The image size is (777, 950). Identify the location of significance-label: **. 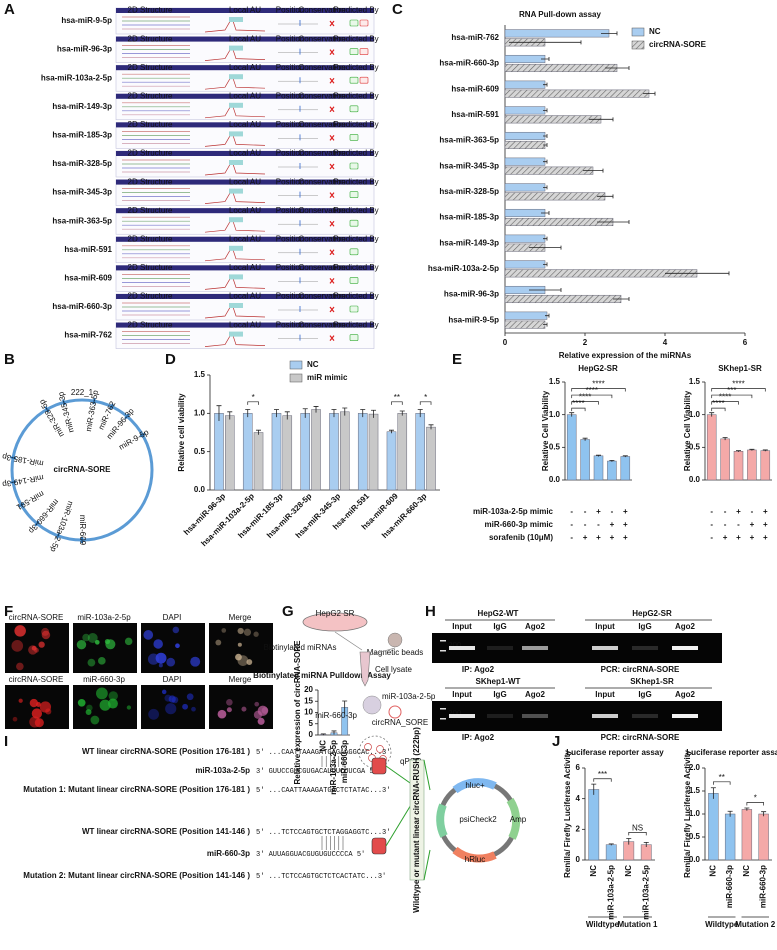
(722, 777).